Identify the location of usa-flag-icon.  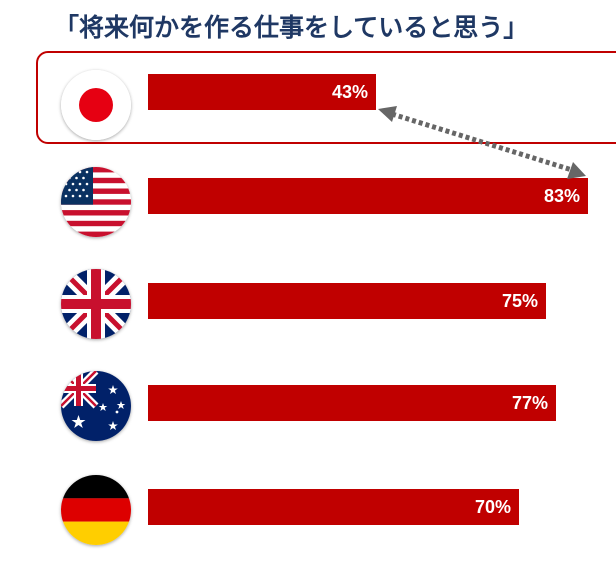
(96, 202).